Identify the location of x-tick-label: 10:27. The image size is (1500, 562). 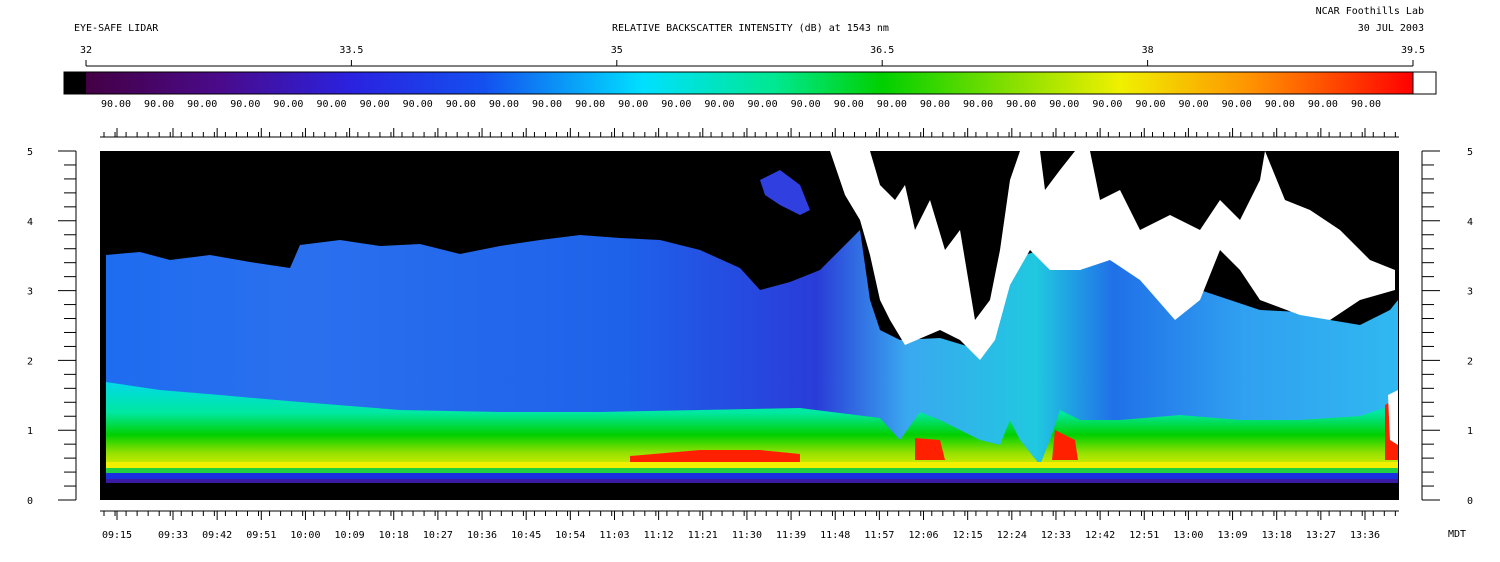
(438, 535).